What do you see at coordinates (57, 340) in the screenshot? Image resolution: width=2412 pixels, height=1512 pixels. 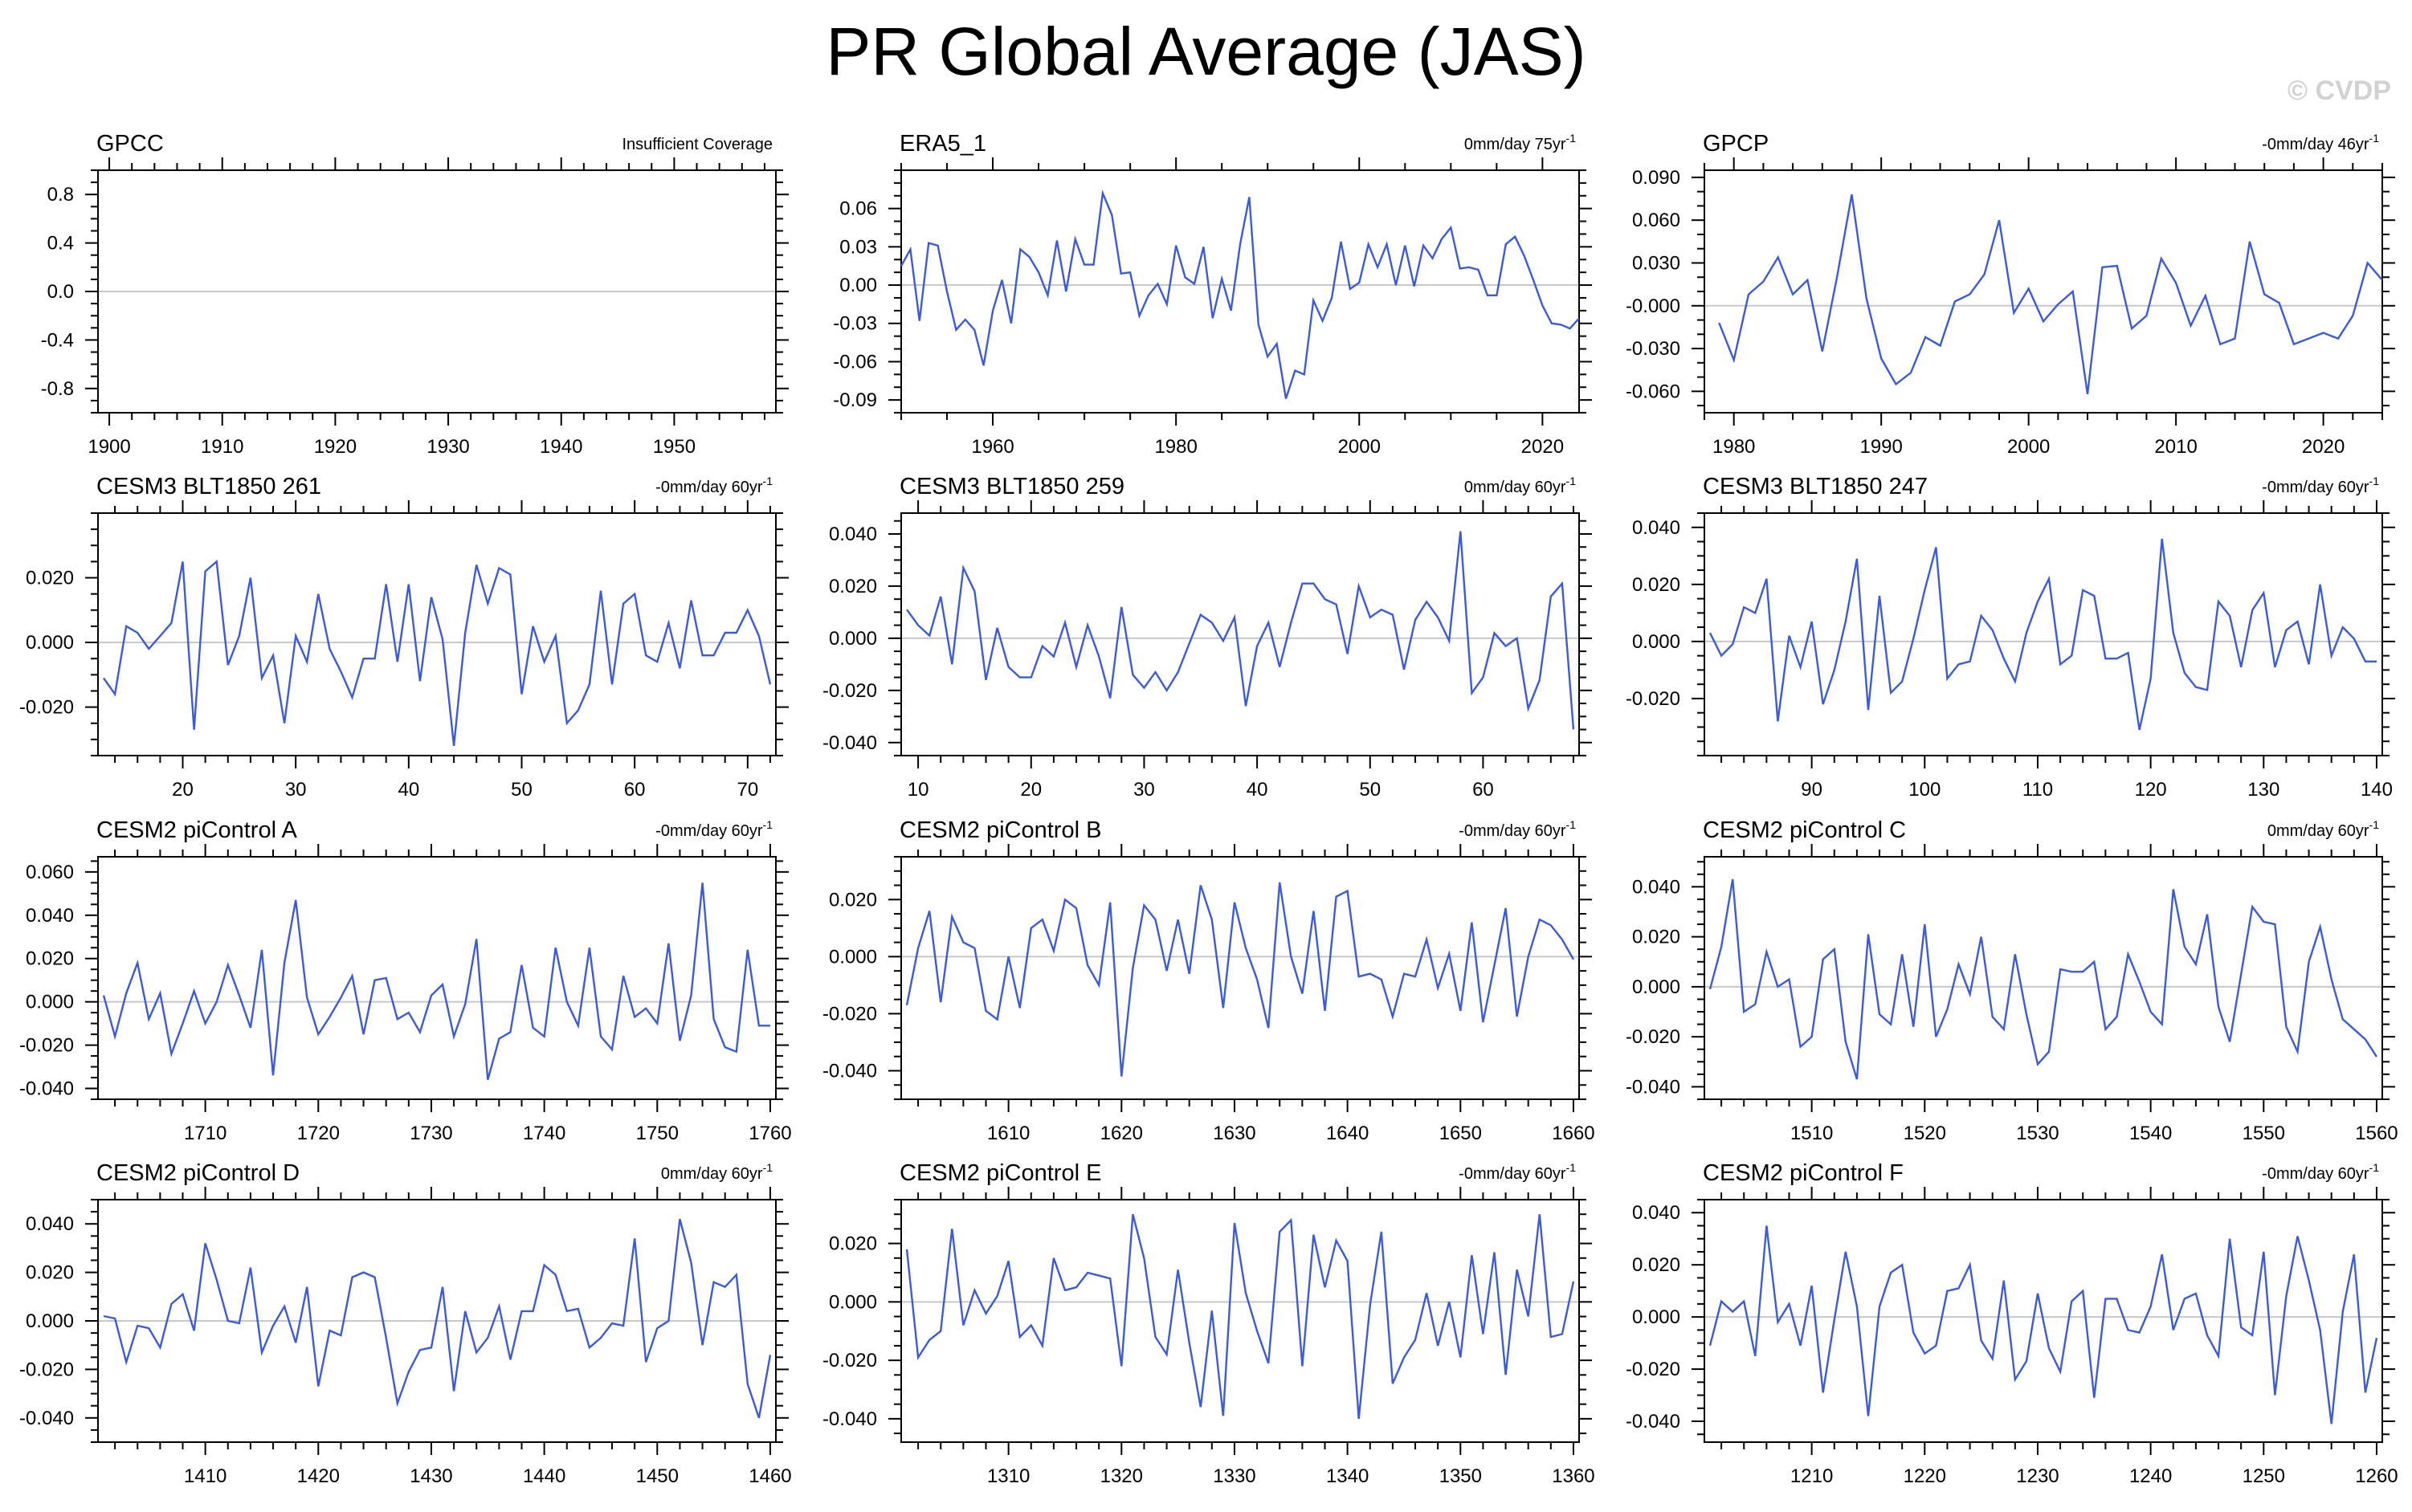 I see `y-tick-label: -0.4` at bounding box center [57, 340].